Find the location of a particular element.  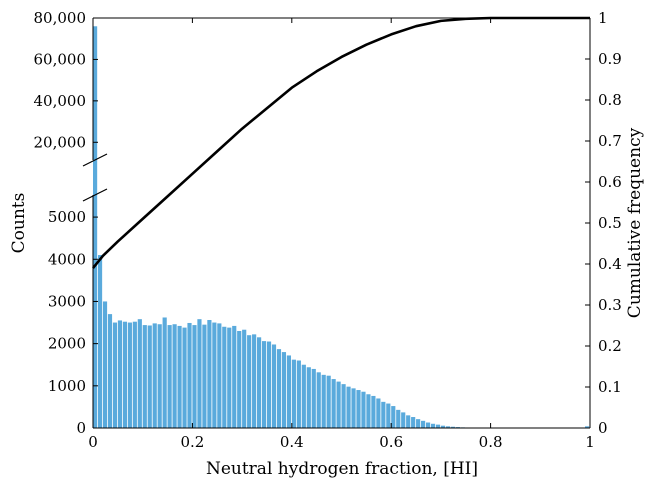

y-axis-title: Counts is located at coordinates (19, 223).